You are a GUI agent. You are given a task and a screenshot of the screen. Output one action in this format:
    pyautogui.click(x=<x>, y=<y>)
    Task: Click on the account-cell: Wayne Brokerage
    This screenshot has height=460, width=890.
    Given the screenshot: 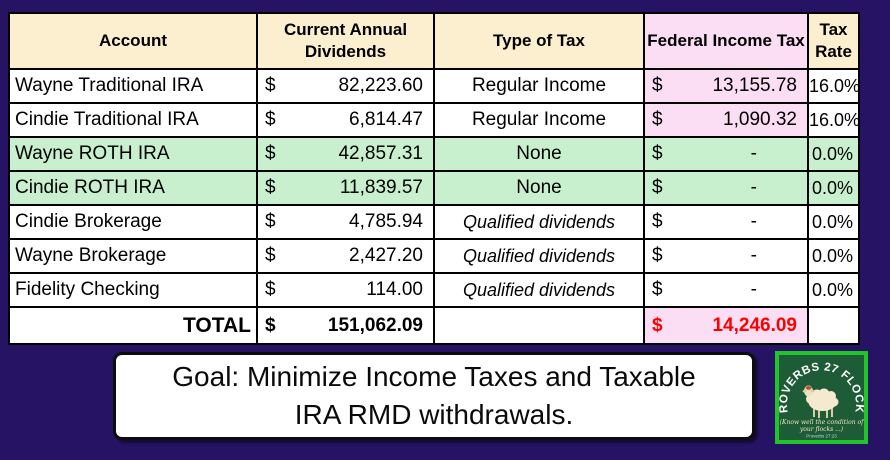 What is the action you would take?
    pyautogui.click(x=133, y=256)
    